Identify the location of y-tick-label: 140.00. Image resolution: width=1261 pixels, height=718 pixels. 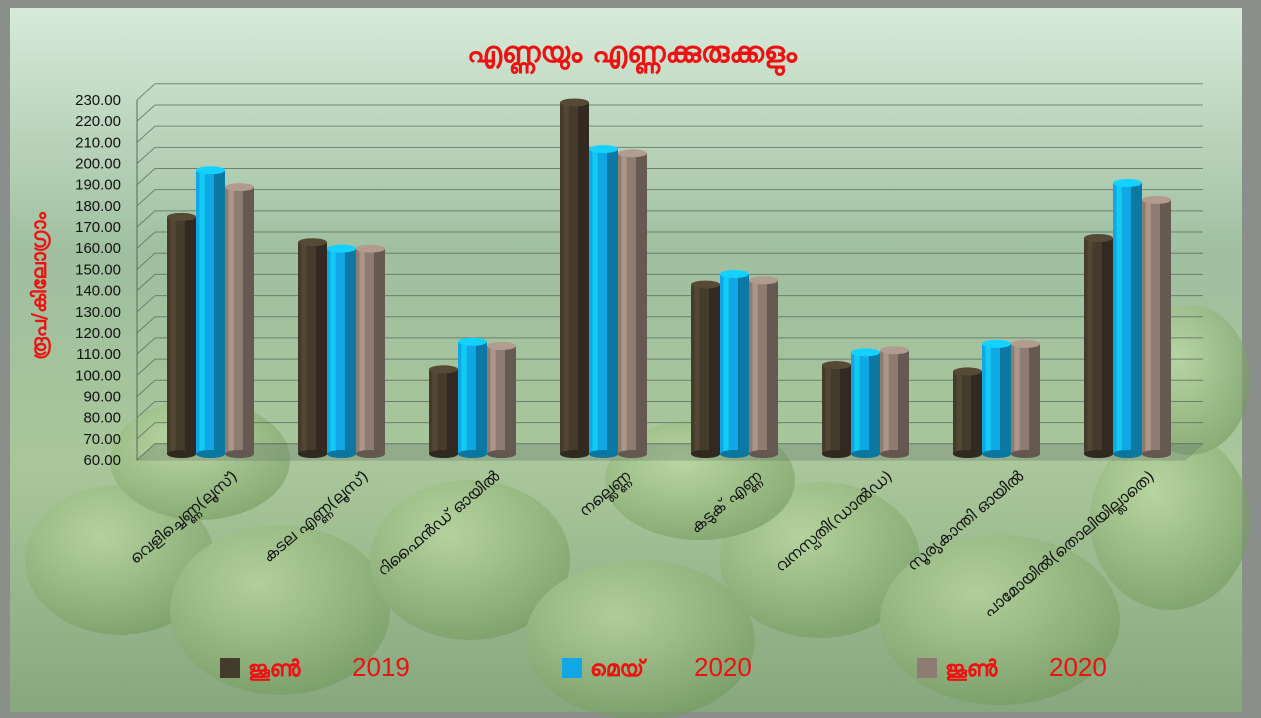
(98, 291).